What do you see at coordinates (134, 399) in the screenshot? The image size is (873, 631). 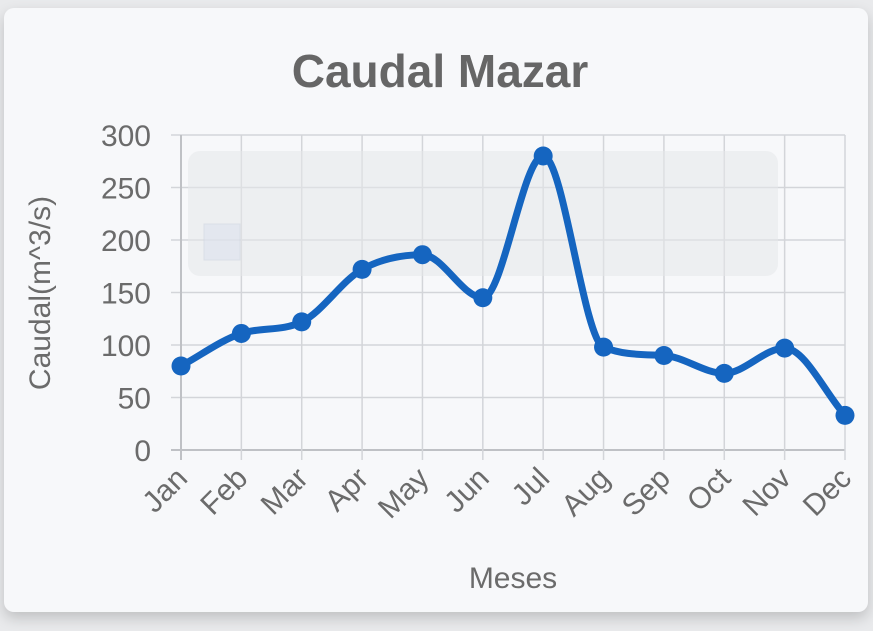 I see `y-tick-label: 50` at bounding box center [134, 399].